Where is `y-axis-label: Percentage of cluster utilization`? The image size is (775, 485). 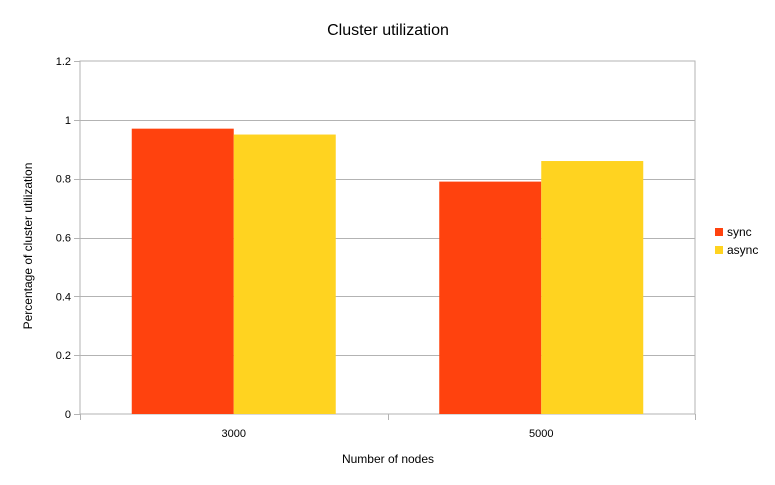
y-axis-label: Percentage of cluster utilization is located at coordinates (28, 246).